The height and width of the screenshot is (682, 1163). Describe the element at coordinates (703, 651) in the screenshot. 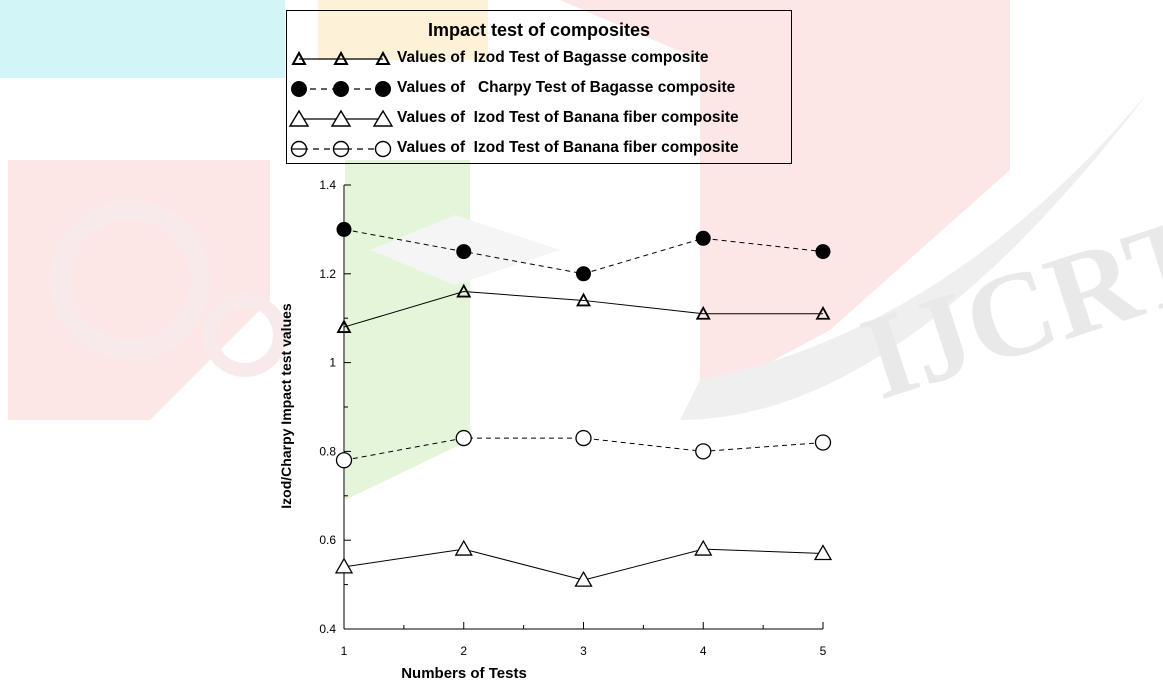

I see `x-tick-label: 4` at that location.